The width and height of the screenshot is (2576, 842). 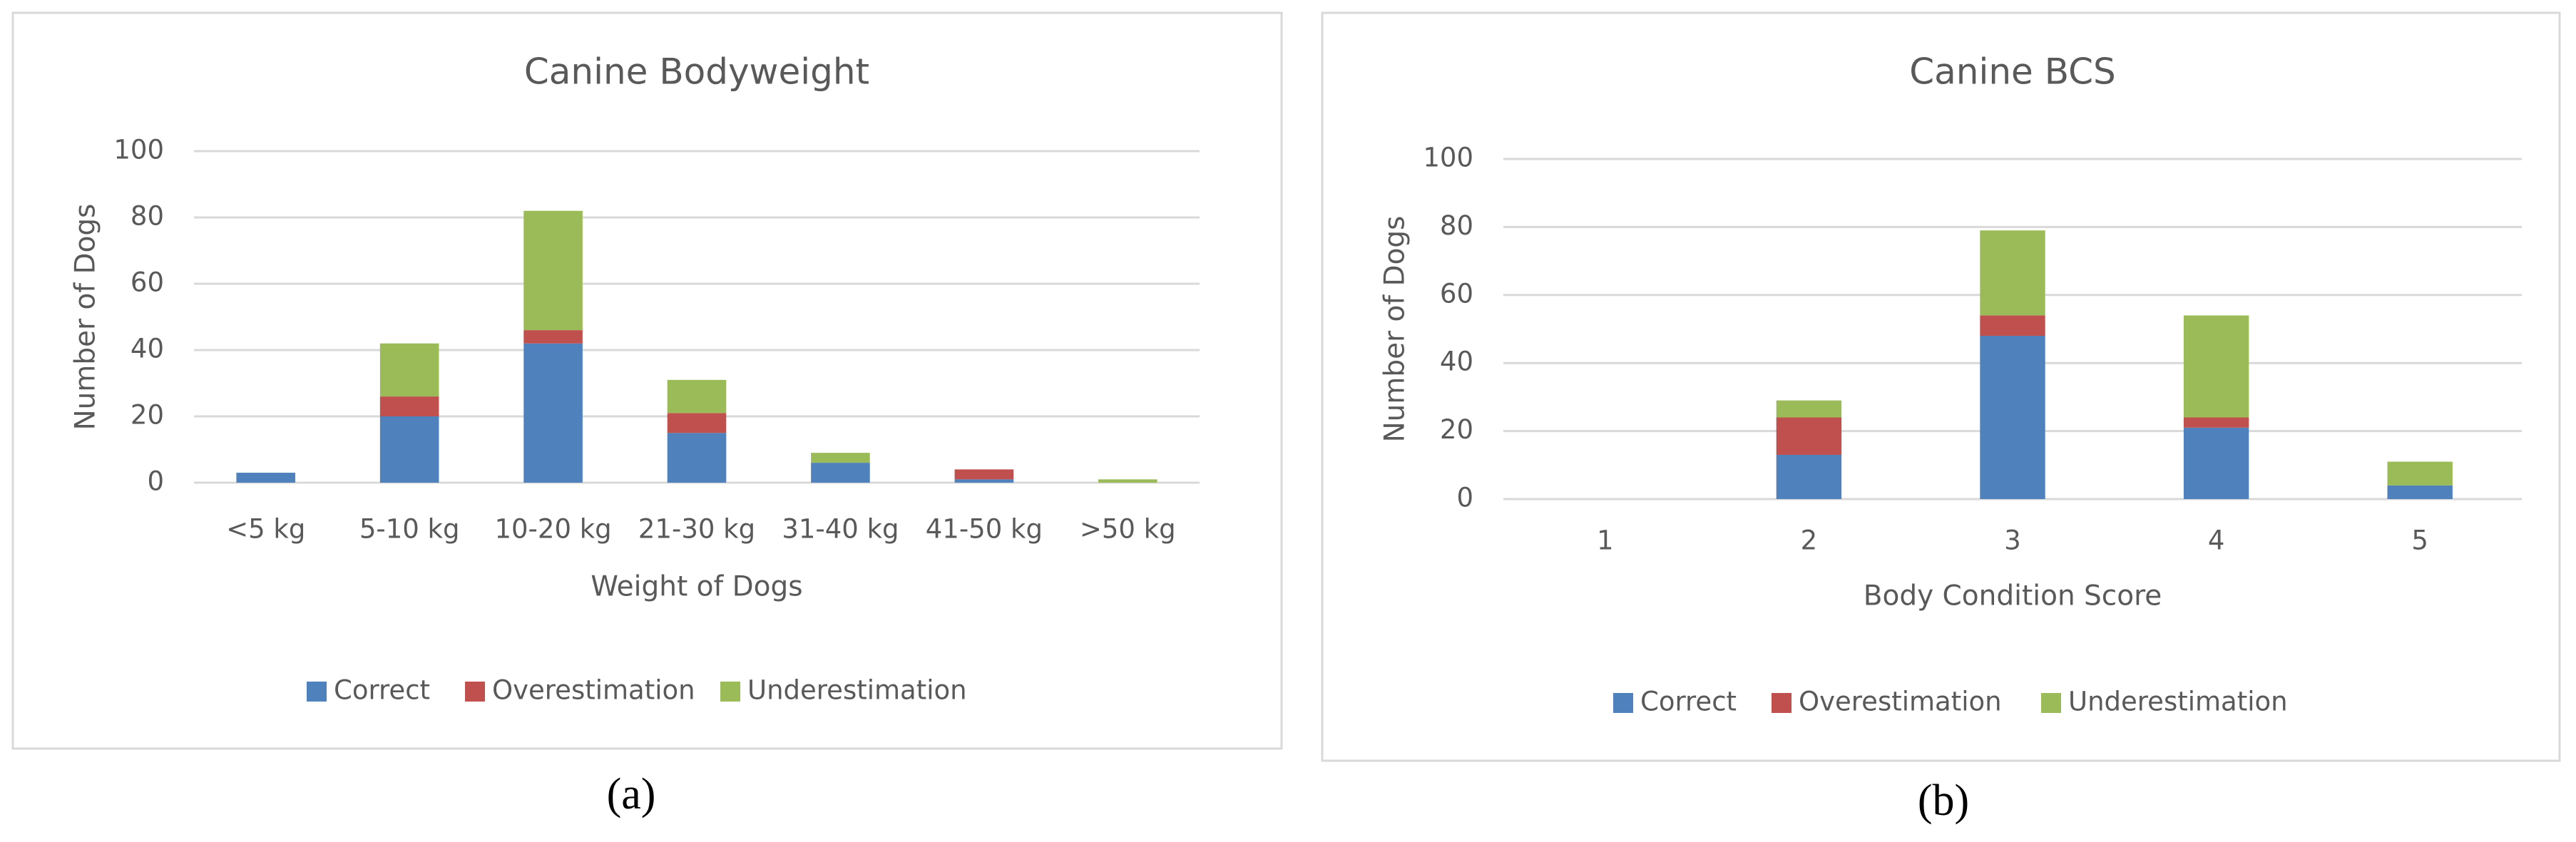 What do you see at coordinates (696, 529) in the screenshot?
I see `x-tick-label: 21-30 kg` at bounding box center [696, 529].